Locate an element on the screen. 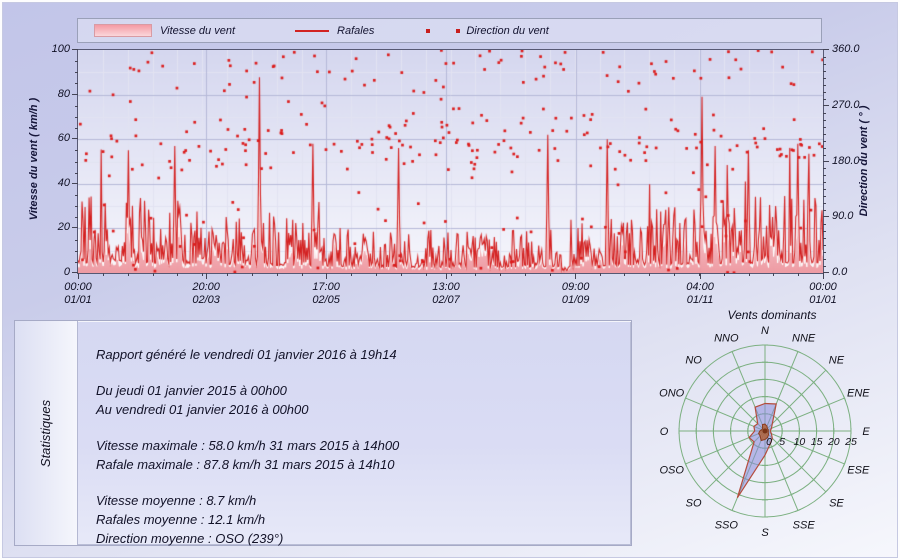 This screenshot has width=900, height=560. rose-direction-label: N is located at coordinates (765, 331).